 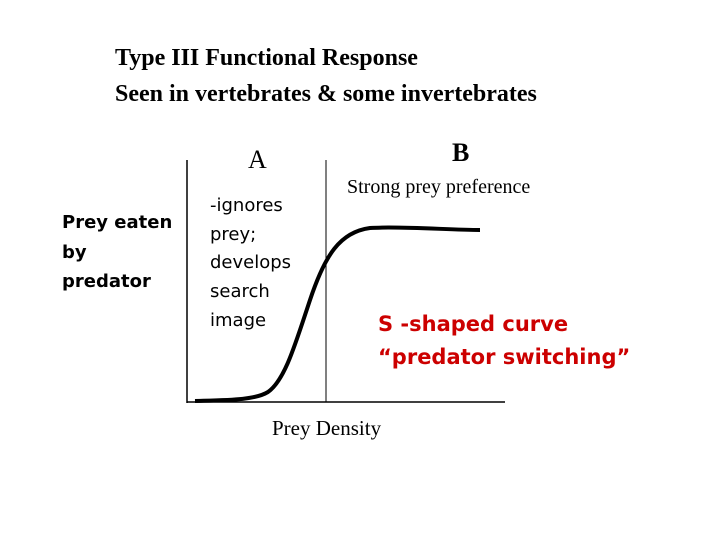 What do you see at coordinates (438, 187) in the screenshot?
I see `region-note: Strong prey preference` at bounding box center [438, 187].